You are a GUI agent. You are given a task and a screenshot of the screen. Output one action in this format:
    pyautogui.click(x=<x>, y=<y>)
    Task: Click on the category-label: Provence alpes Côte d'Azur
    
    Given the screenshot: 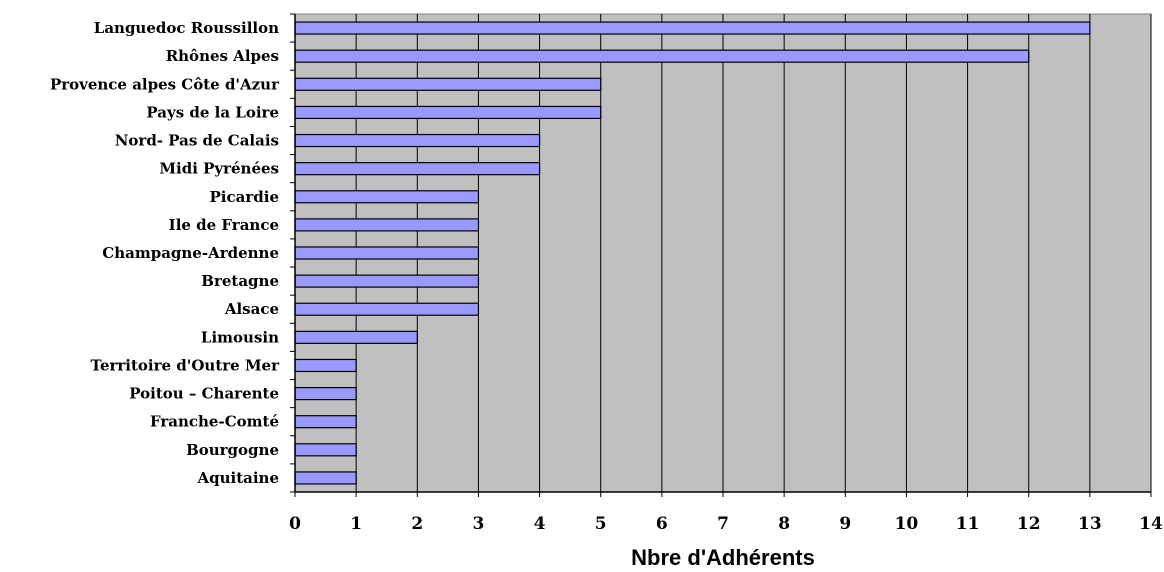 What is the action you would take?
    pyautogui.click(x=165, y=84)
    